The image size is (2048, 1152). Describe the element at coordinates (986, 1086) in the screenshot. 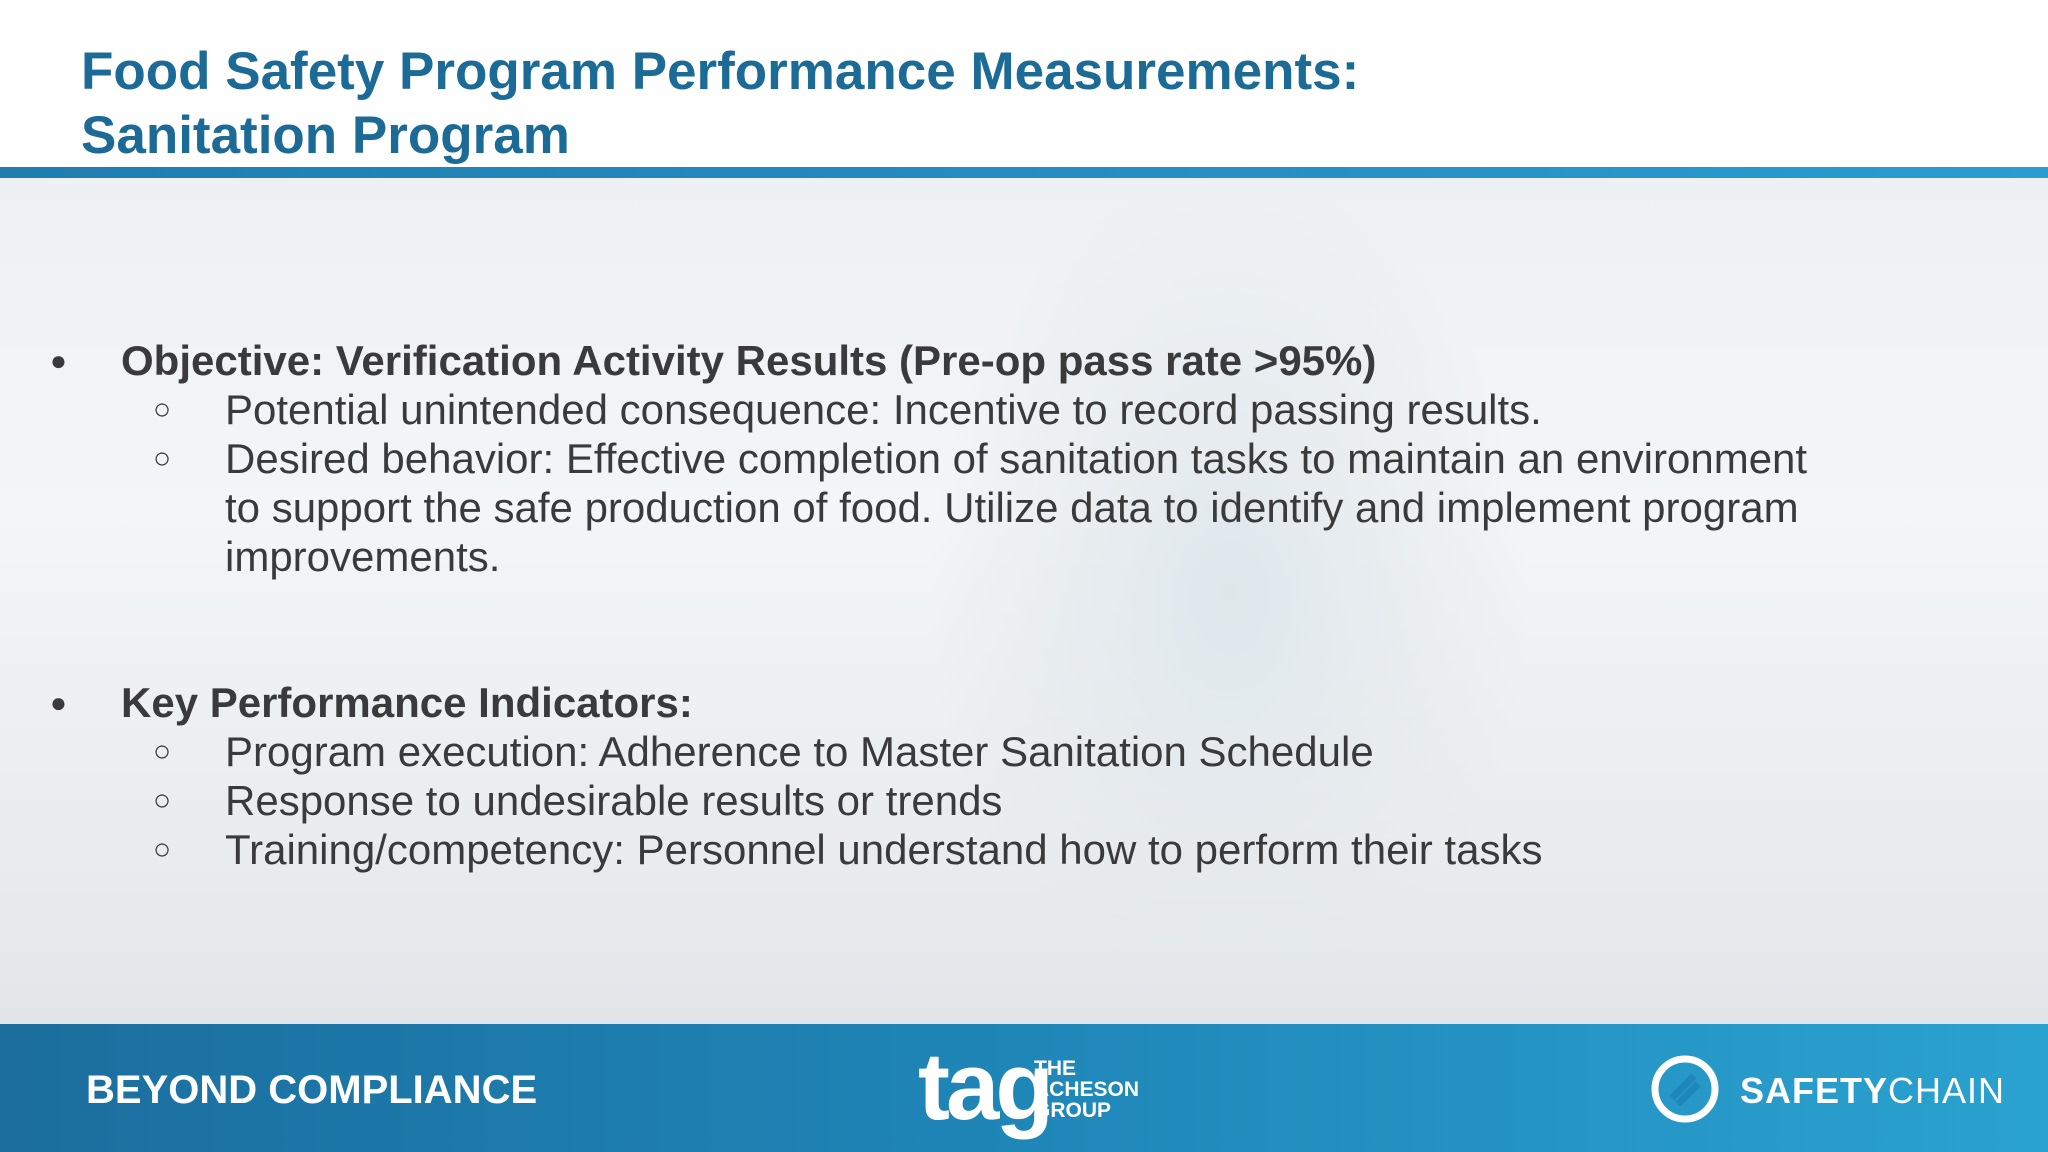

I see `tag-logo: tag` at that location.